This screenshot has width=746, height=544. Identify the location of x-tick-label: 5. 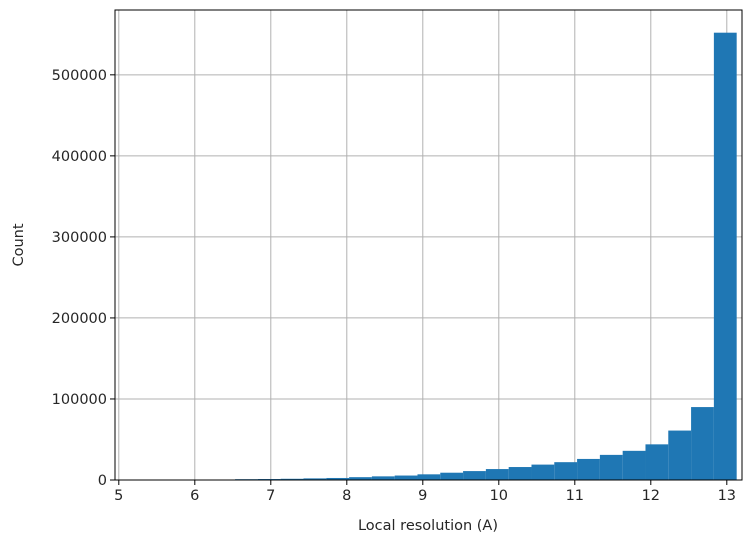
(118, 496).